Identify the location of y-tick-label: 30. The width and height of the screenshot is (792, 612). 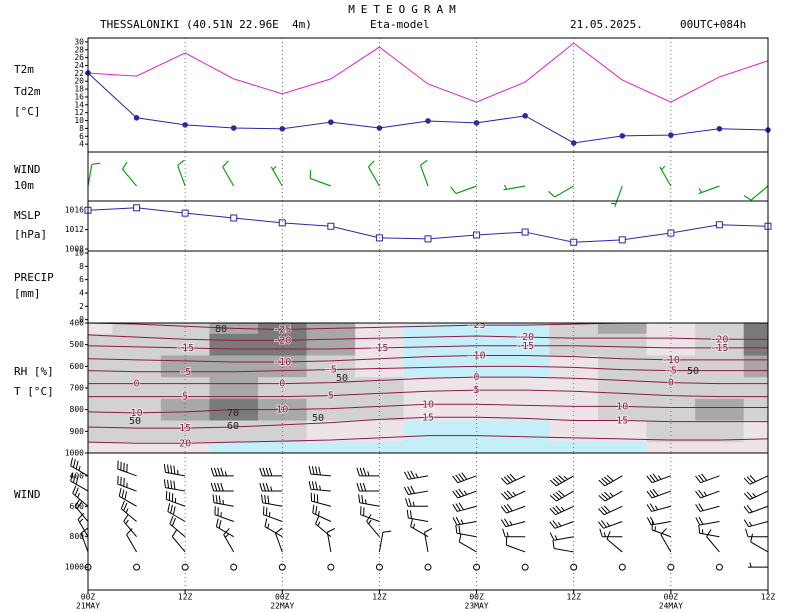
(79, 41).